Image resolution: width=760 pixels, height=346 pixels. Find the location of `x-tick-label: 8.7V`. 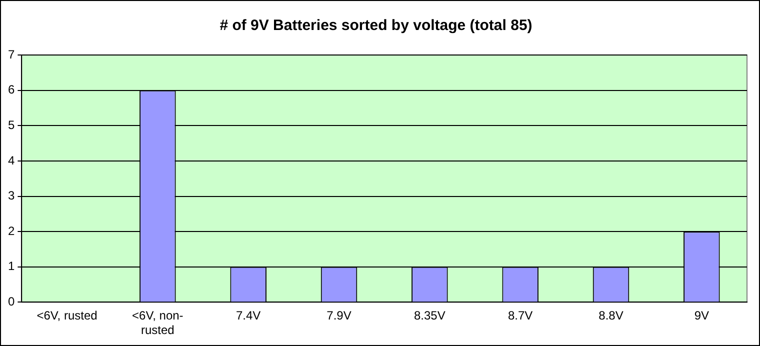

x-tick-label: 8.7V is located at coordinates (520, 315).